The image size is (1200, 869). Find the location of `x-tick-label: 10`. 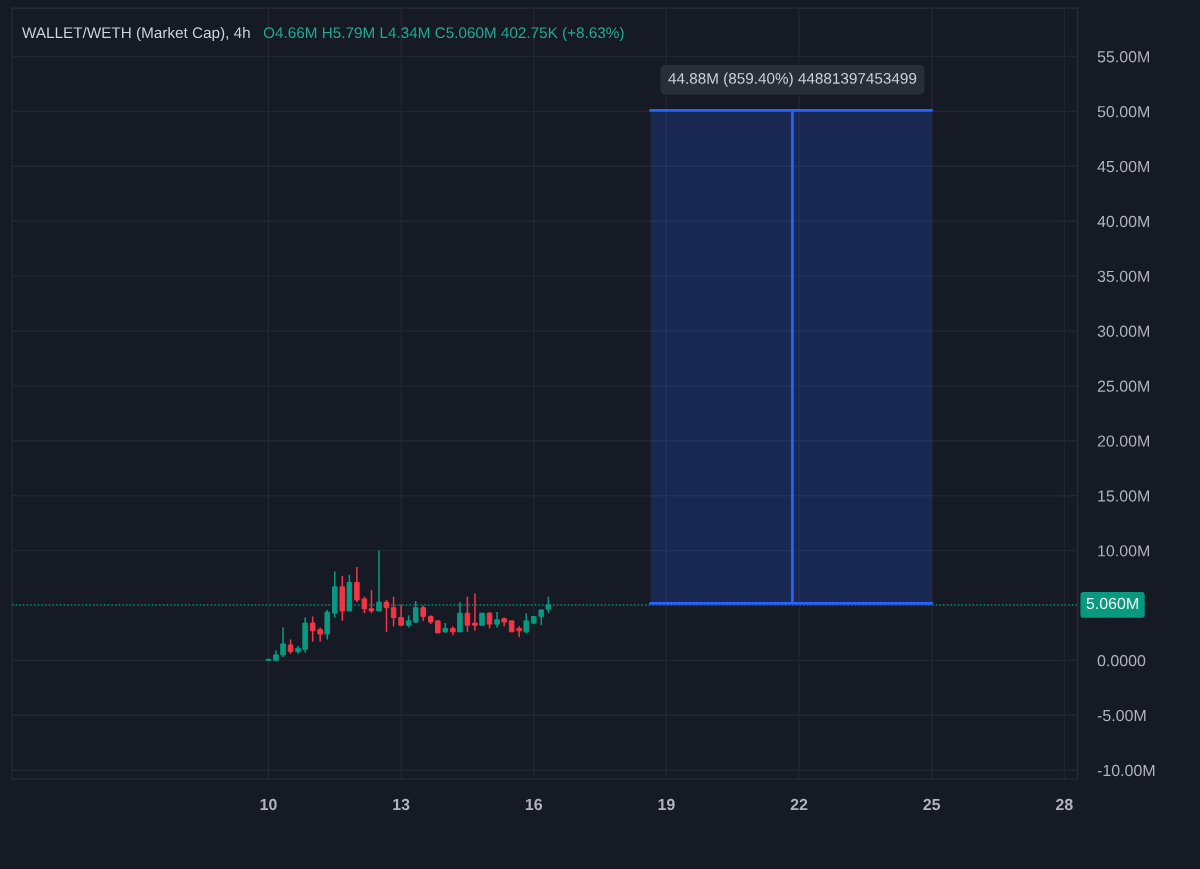

x-tick-label: 10 is located at coordinates (268, 804).